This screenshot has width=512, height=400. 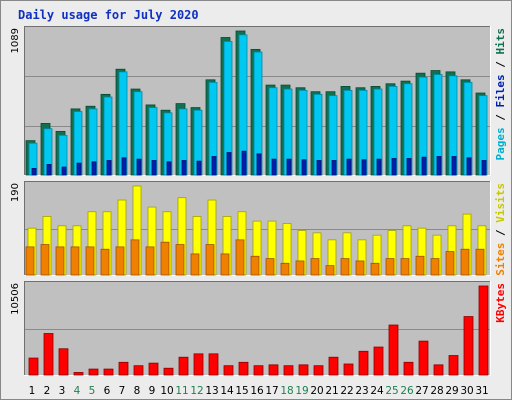 I want to click on right-series-label: KBytes, so click(x=500, y=303).